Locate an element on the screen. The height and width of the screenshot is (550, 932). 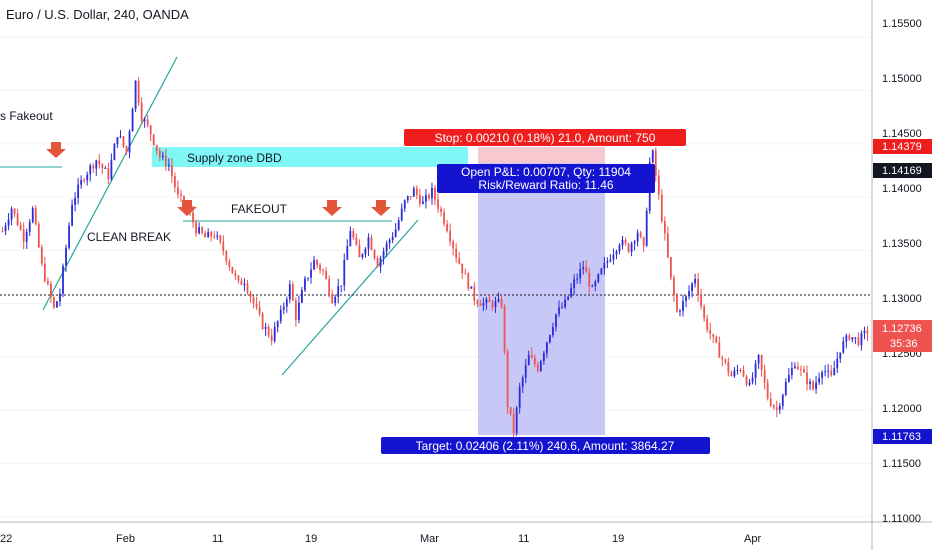
price-tag-countdown-text: 35:36 is located at coordinates (904, 344).